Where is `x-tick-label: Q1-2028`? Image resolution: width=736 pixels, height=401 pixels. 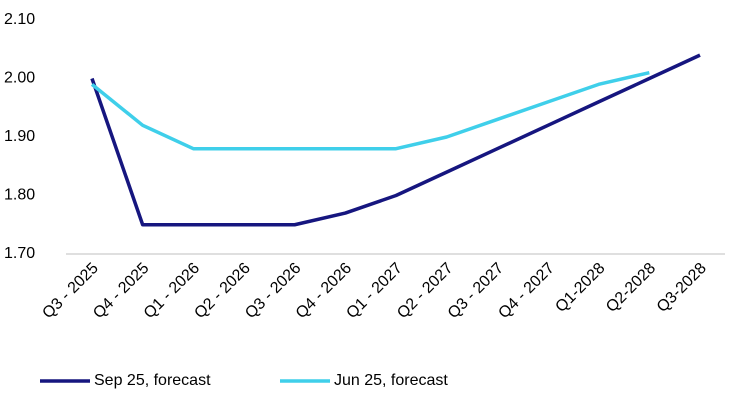 x-tick-label: Q1-2028 is located at coordinates (580, 288).